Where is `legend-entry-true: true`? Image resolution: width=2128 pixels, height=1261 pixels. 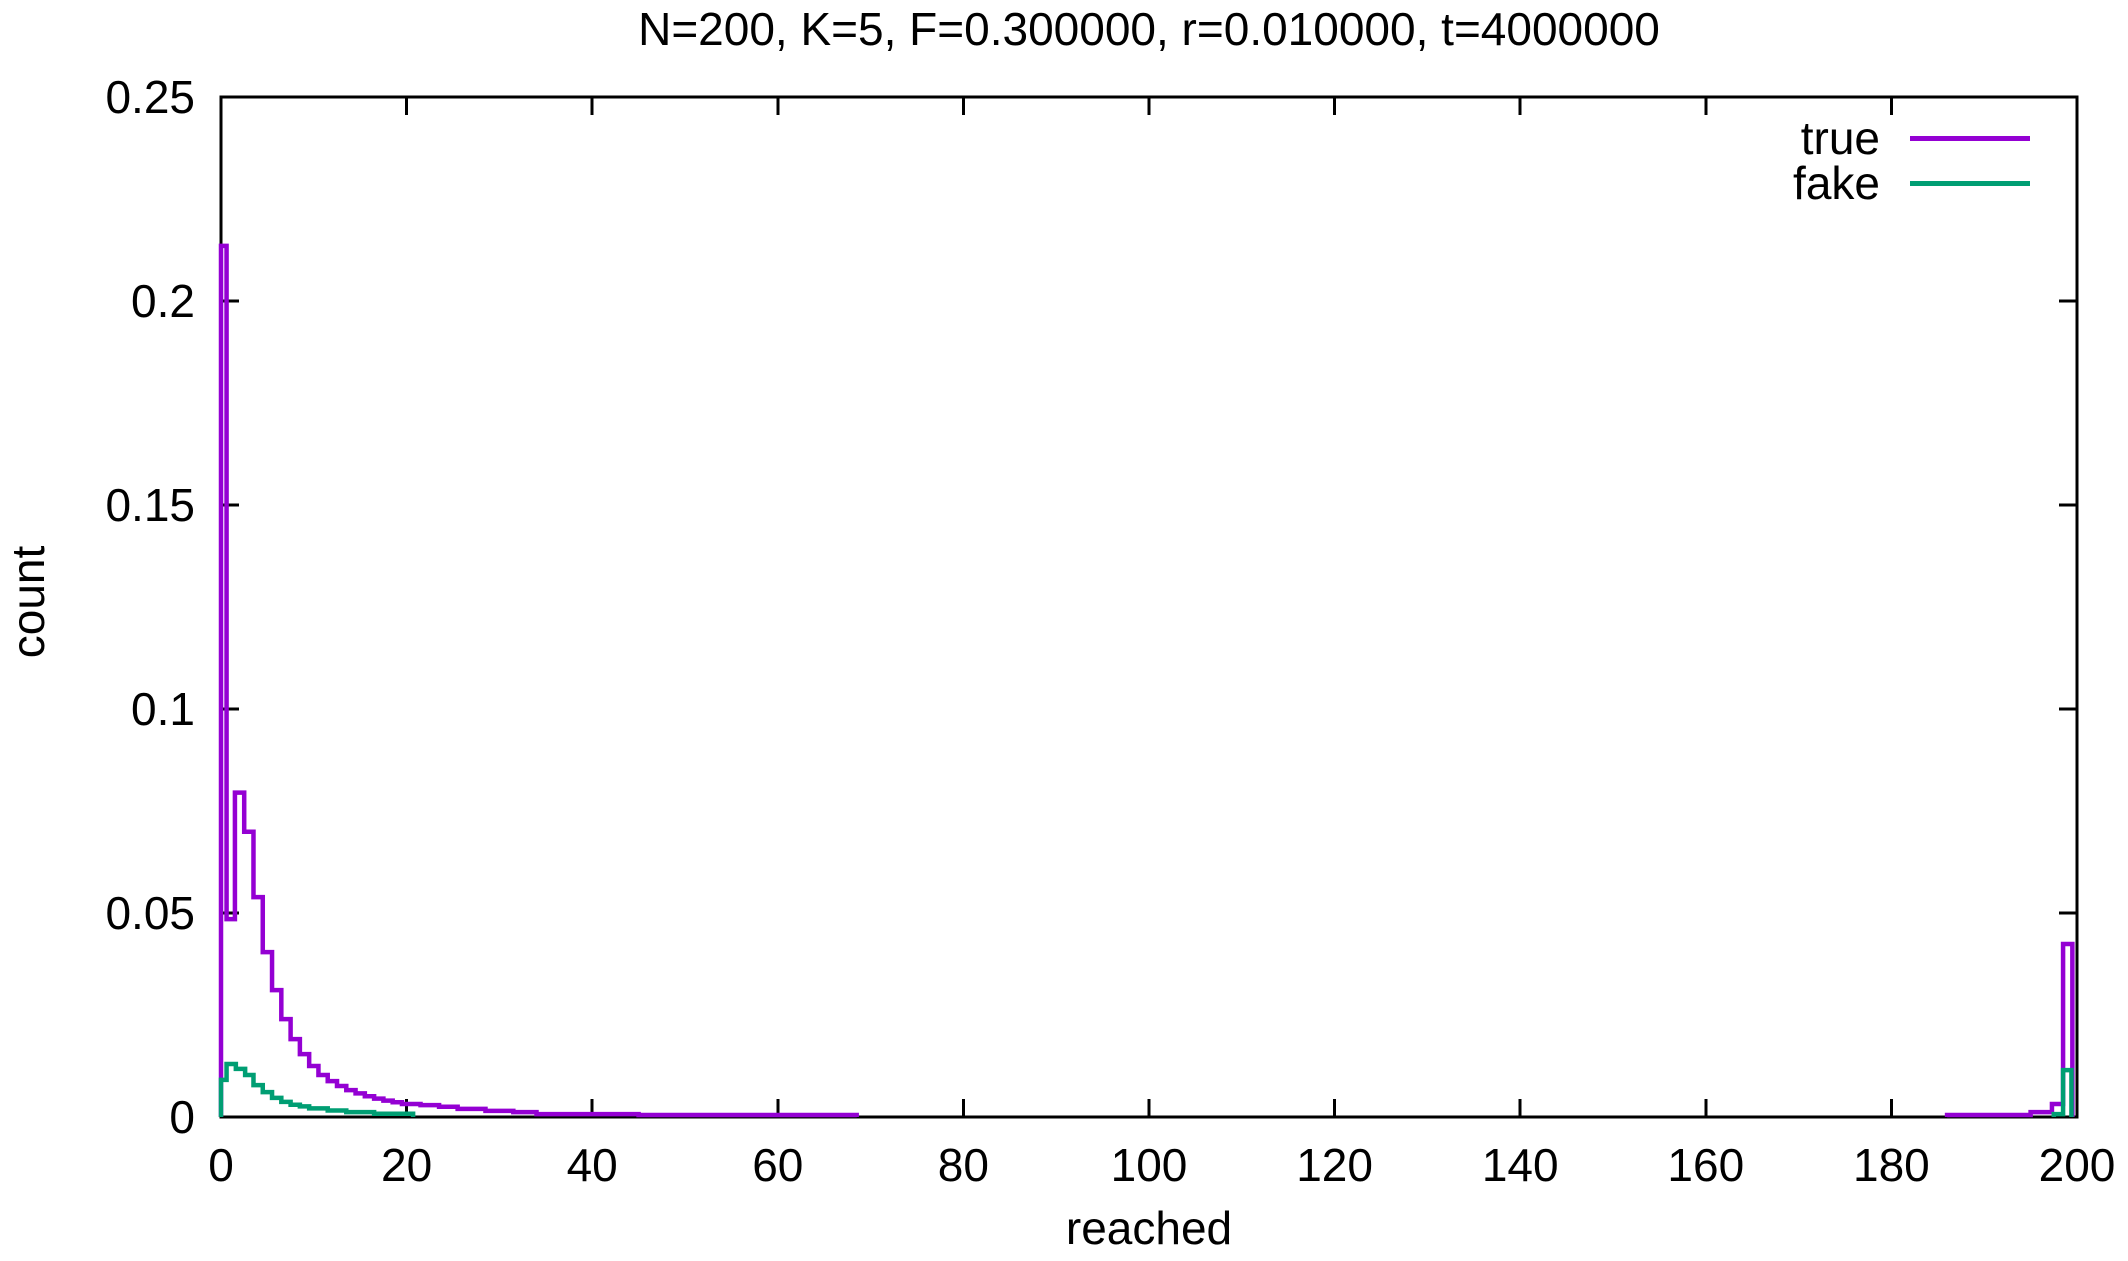
legend-entry-true: true is located at coordinates (1845, 138).